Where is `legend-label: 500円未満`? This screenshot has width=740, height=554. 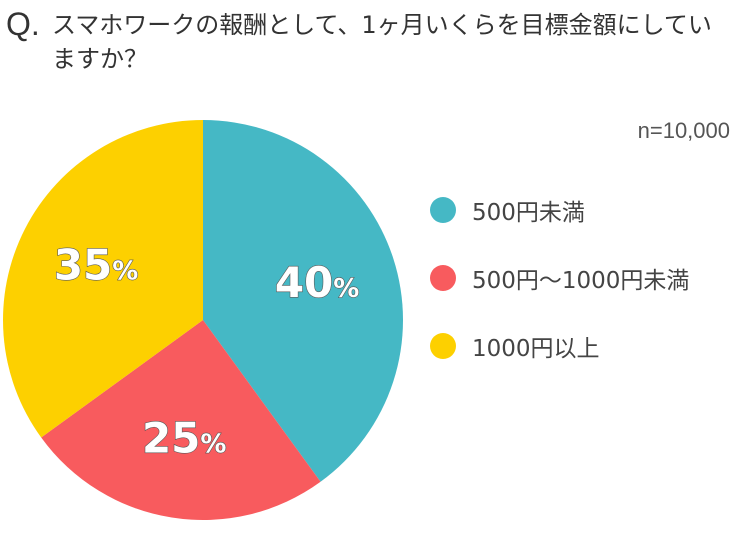
legend-label: 500円未満 is located at coordinates (528, 213).